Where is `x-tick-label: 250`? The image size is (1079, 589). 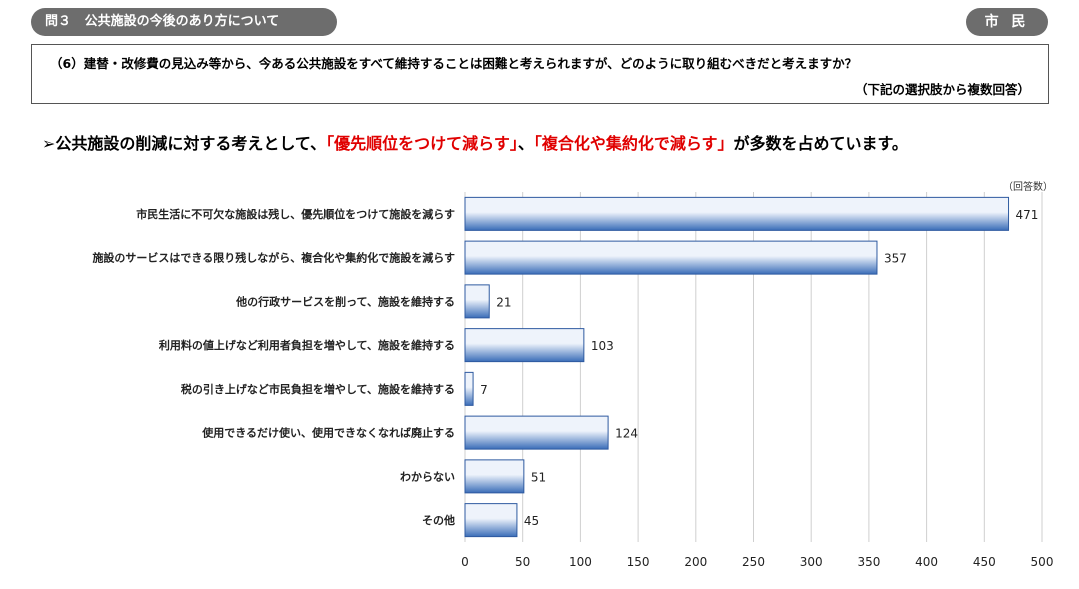
x-tick-label: 250 is located at coordinates (753, 562).